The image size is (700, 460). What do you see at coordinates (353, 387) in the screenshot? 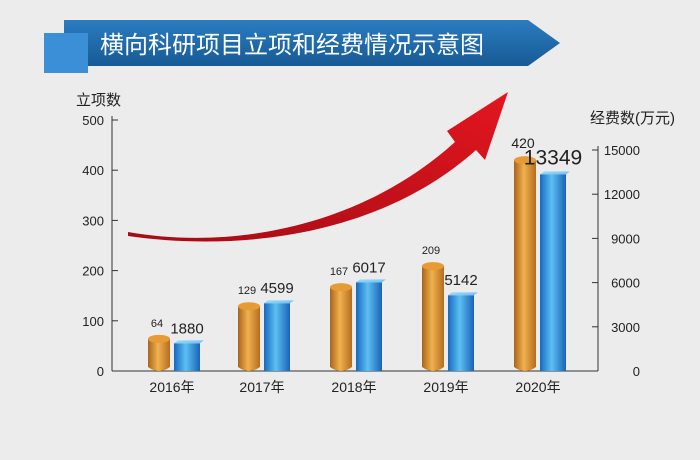
I see `x-tick-label: 2018年` at bounding box center [353, 387].